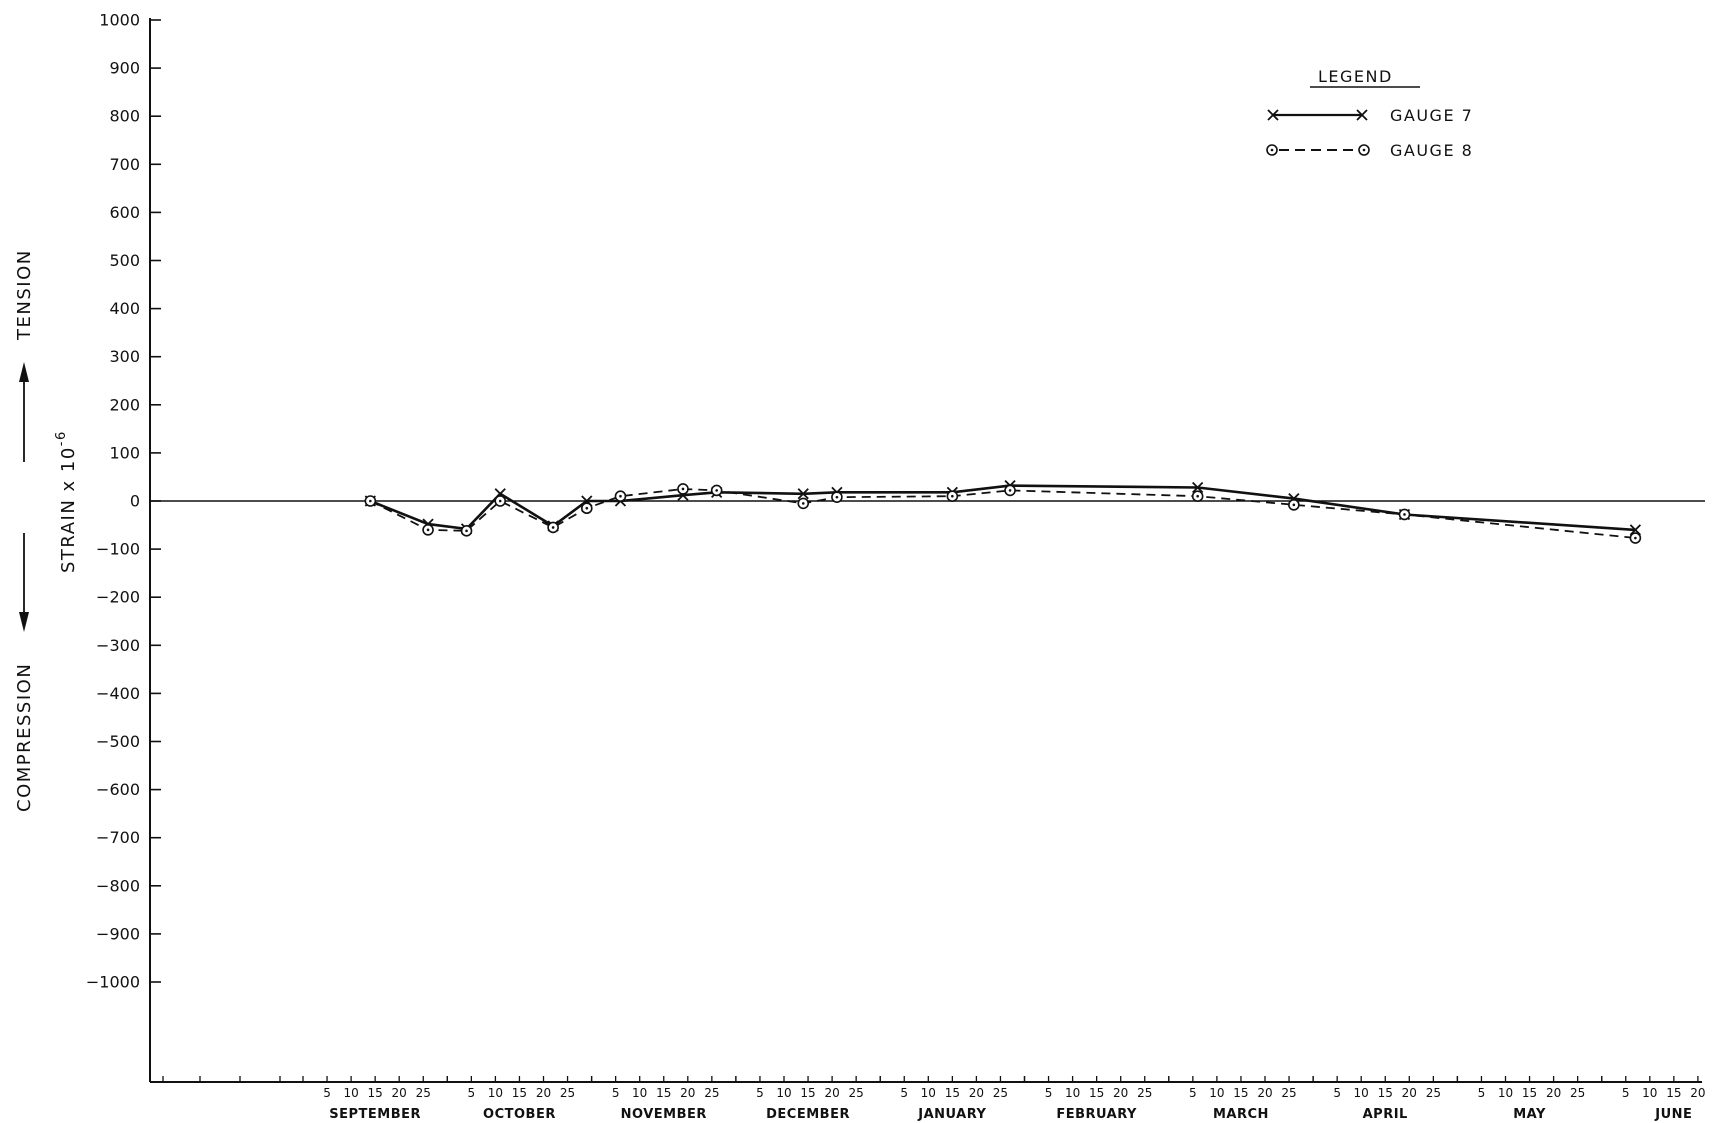 The width and height of the screenshot is (1715, 1123). What do you see at coordinates (118, 885) in the screenshot?
I see `y-tick-label: −800` at bounding box center [118, 885].